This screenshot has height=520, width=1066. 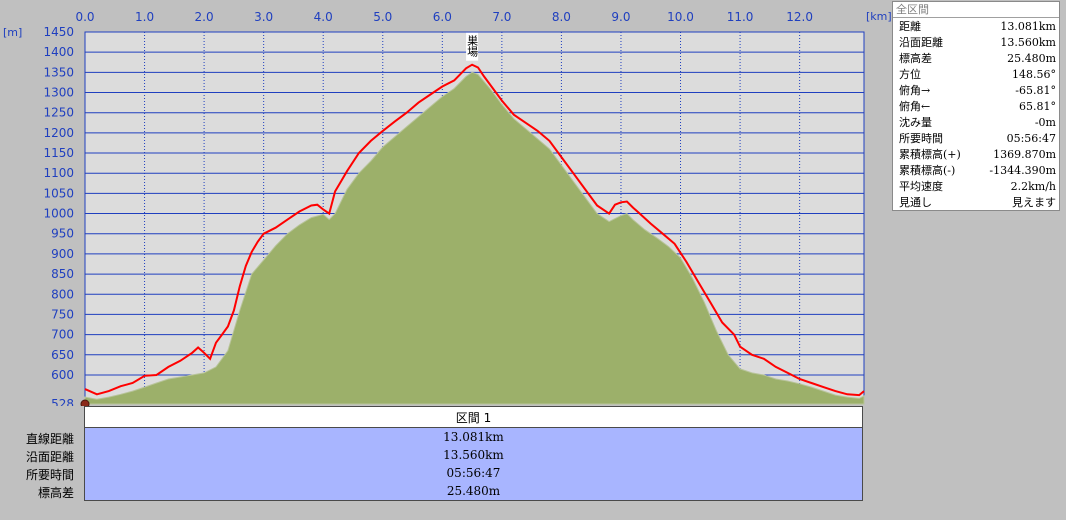 I want to click on section-row-label: 直線距離, so click(x=49, y=439).